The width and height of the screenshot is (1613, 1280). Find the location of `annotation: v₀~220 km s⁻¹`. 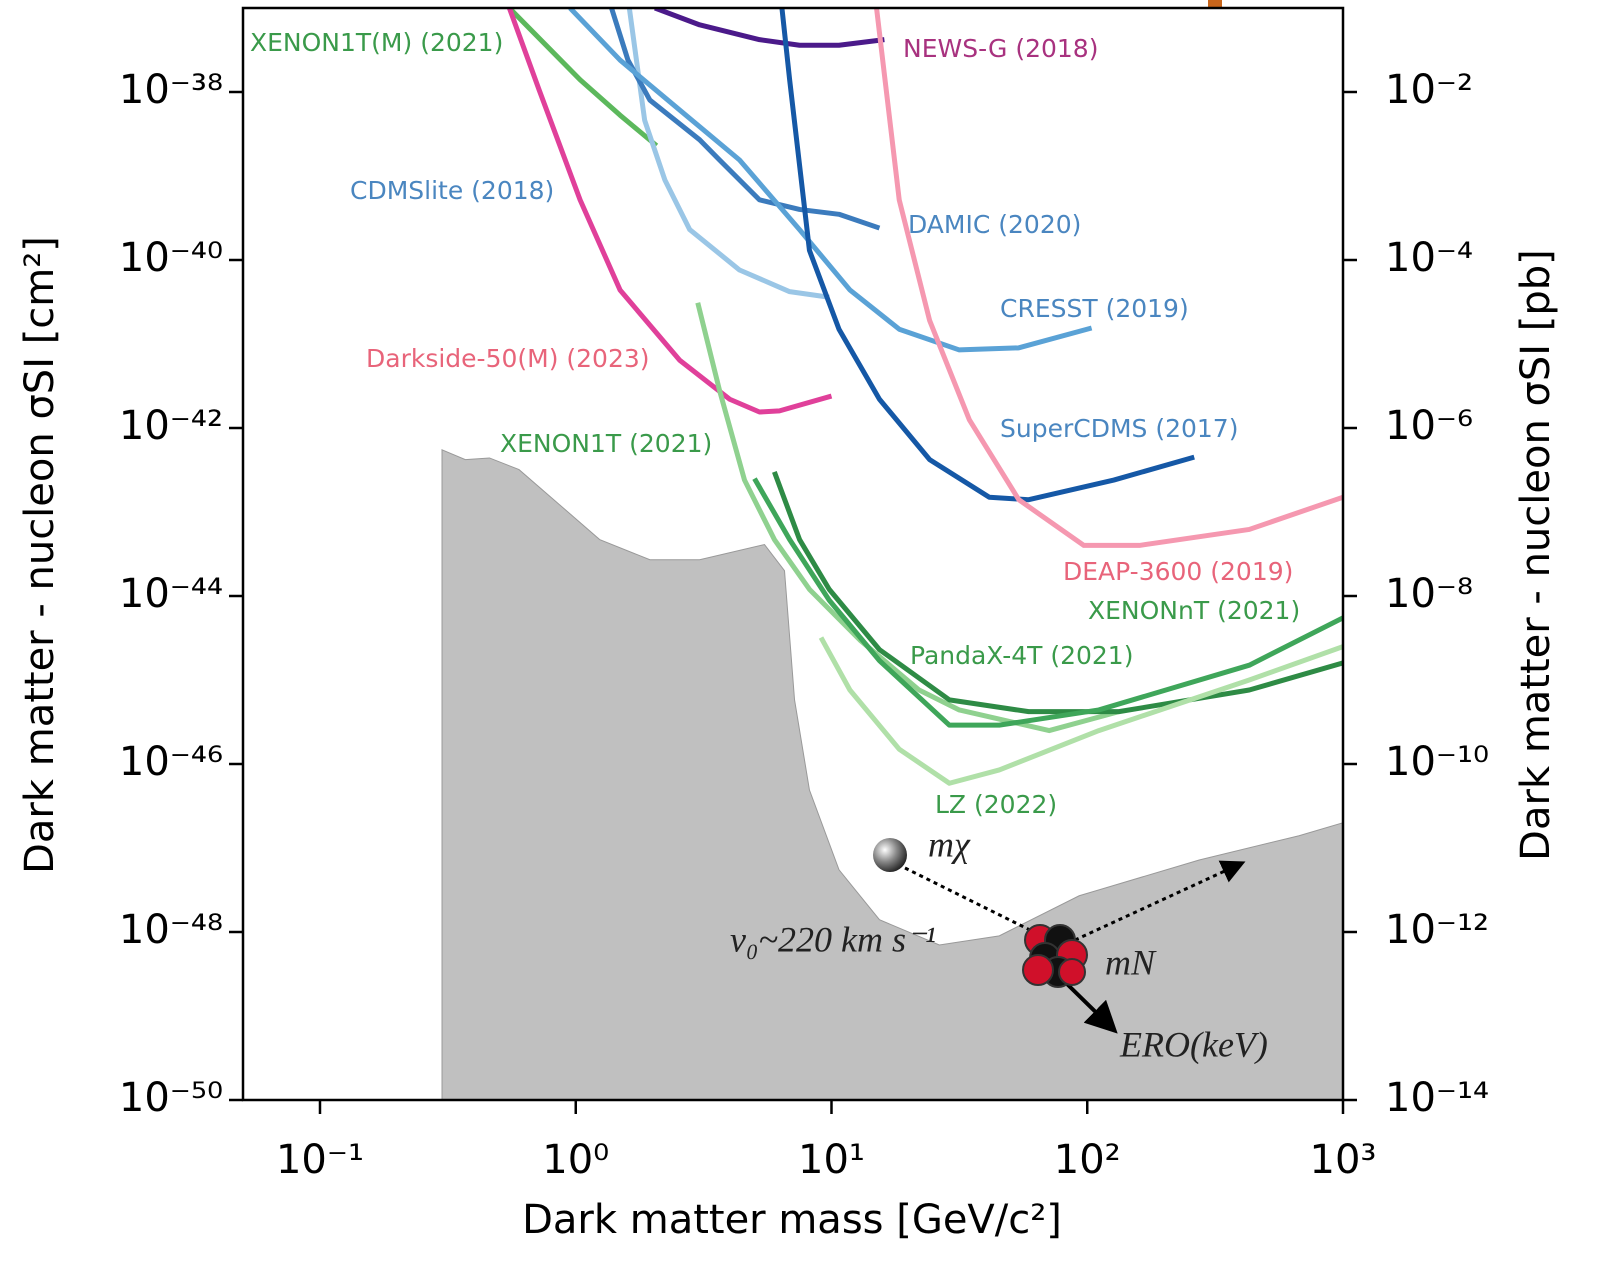

annotation: v₀~220 km s⁻¹ is located at coordinates (833, 939).